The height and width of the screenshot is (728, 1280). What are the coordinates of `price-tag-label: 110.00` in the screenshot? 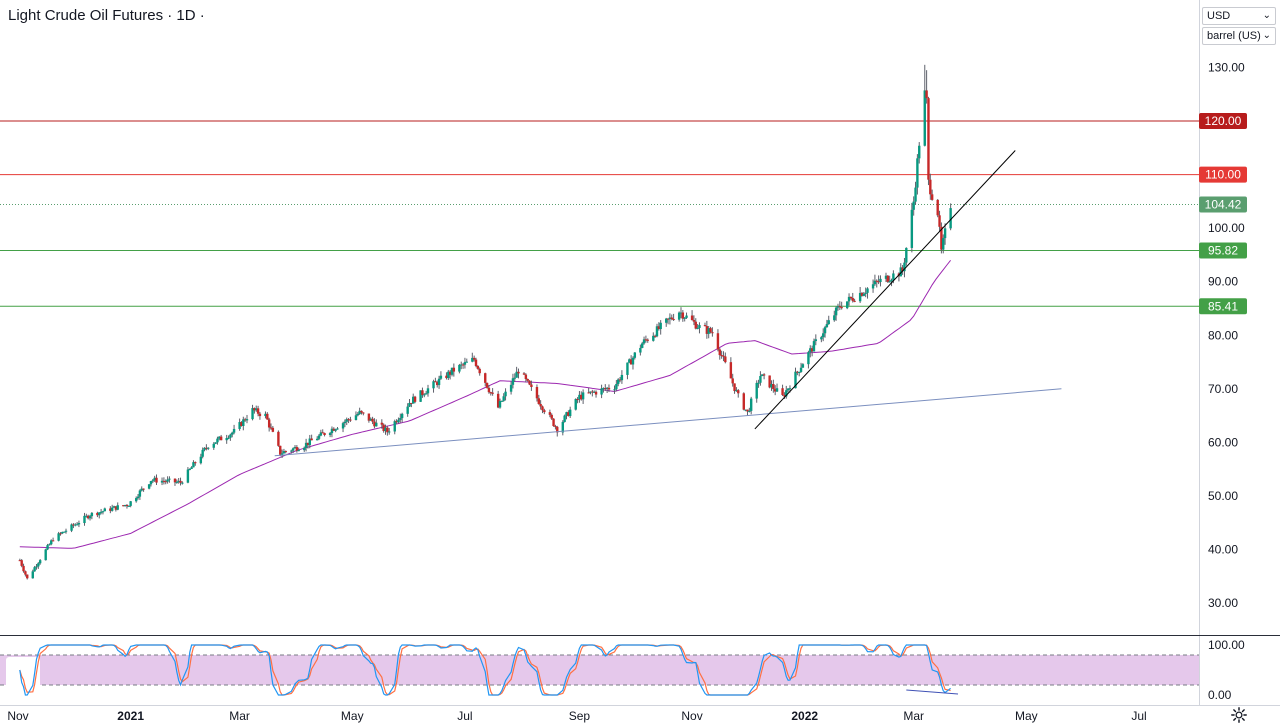 It's located at (1223, 175).